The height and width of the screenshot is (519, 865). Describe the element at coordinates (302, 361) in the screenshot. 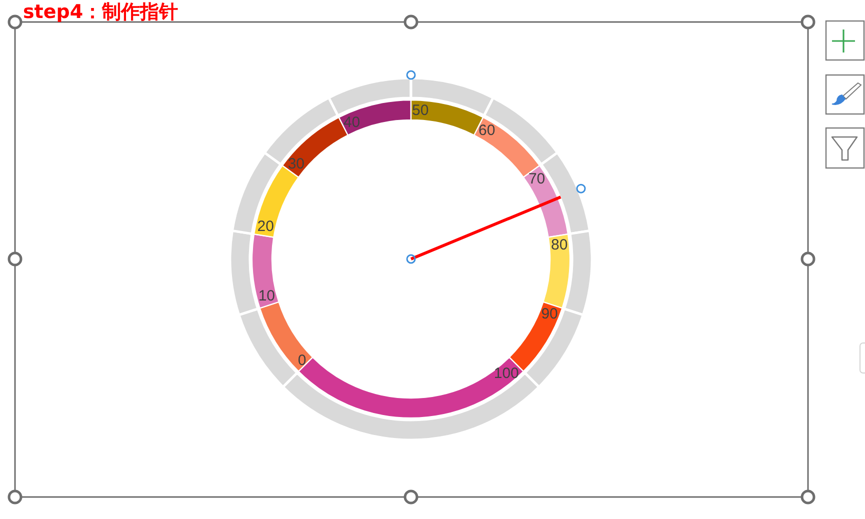

I see `slice-label: 0` at that location.